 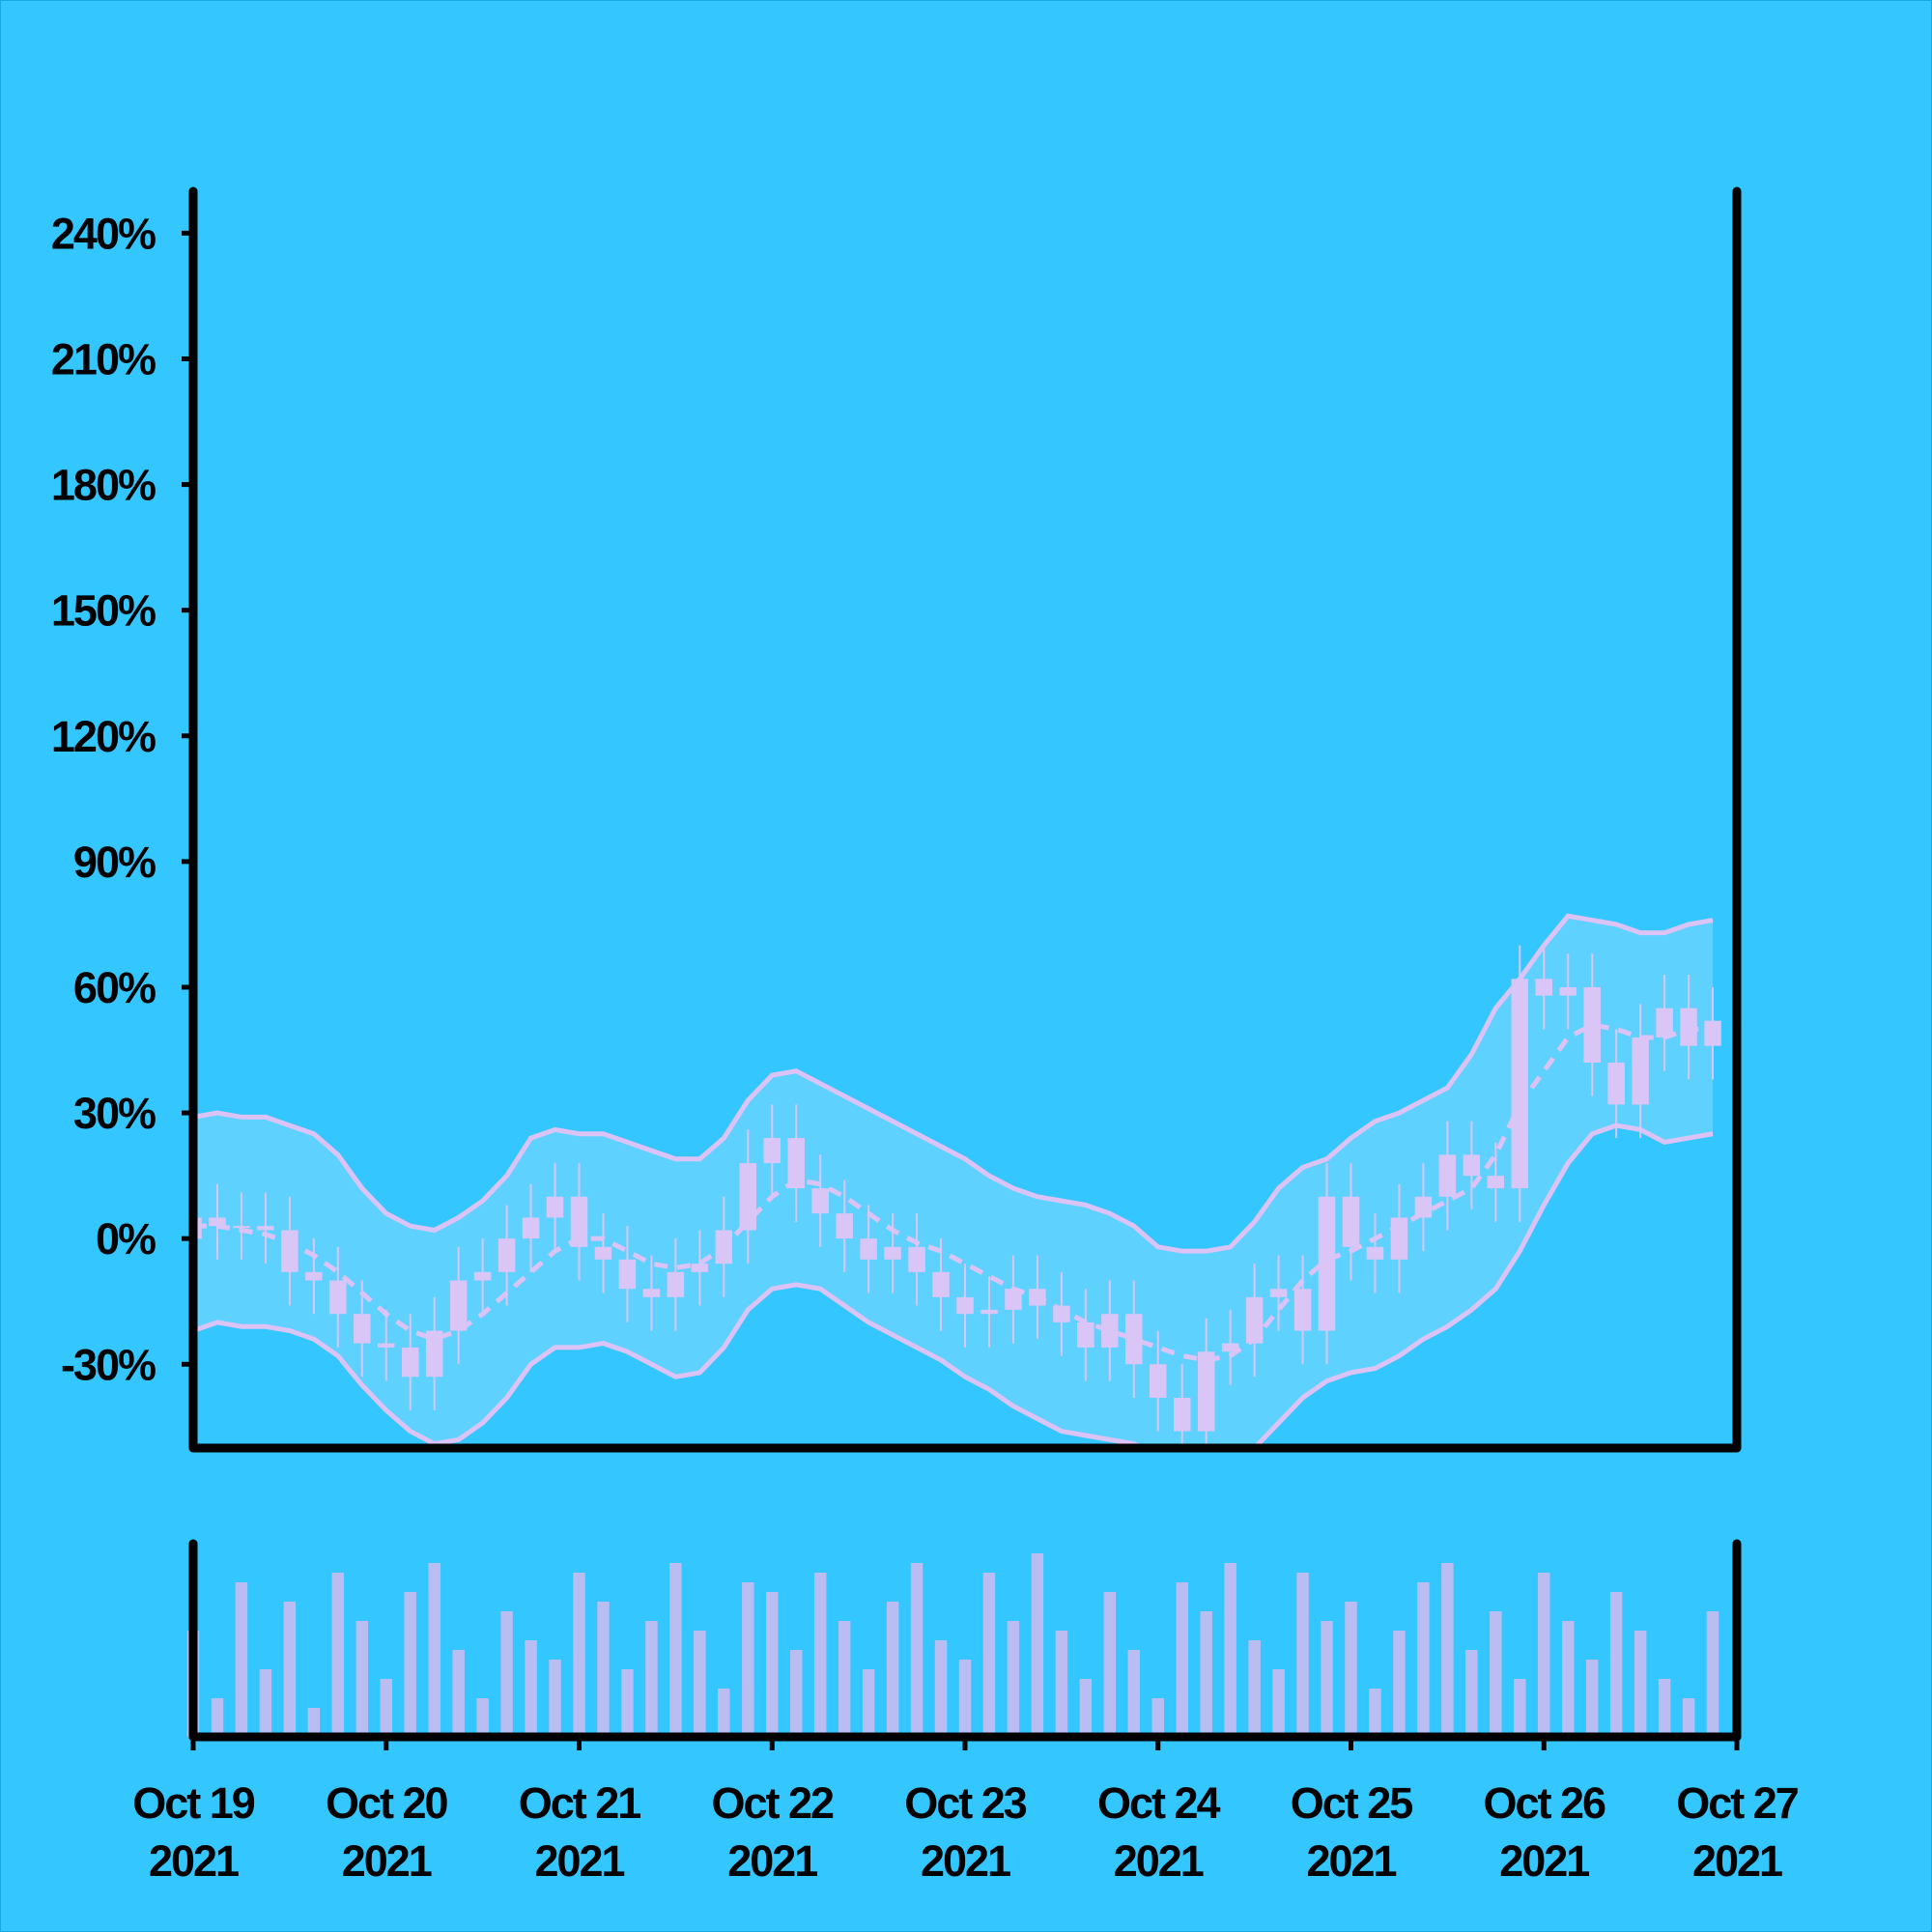 What do you see at coordinates (953, 1285) in the screenshot?
I see `lower-band` at bounding box center [953, 1285].